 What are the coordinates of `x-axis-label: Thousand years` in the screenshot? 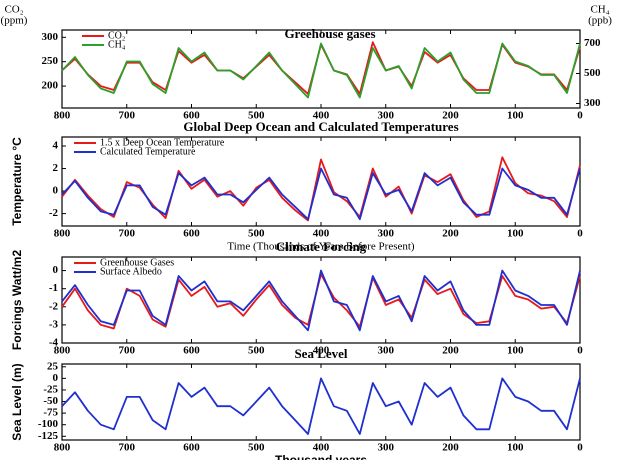 It's located at (321, 456).